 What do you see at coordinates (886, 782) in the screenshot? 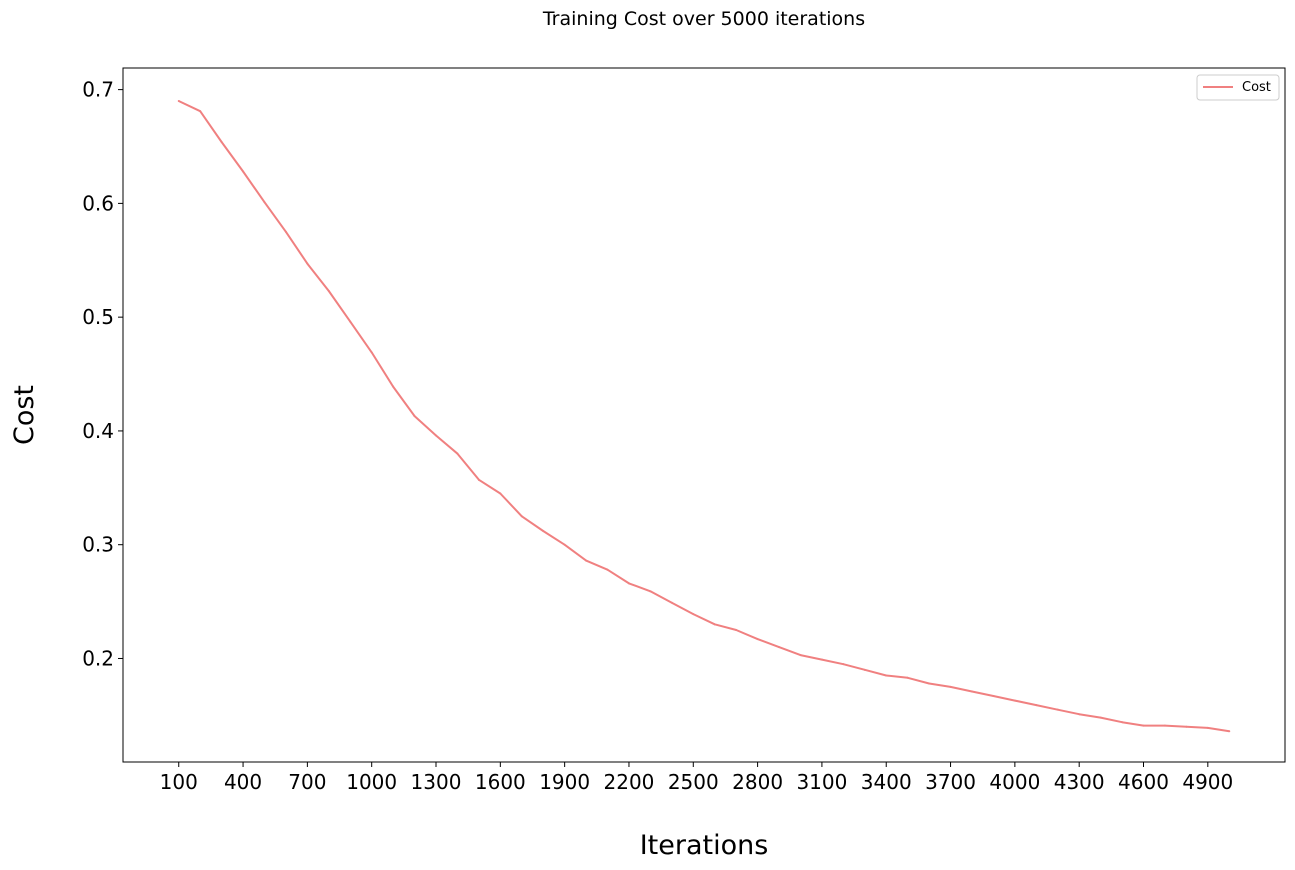
I see `x-tick-label: 3400` at bounding box center [886, 782].